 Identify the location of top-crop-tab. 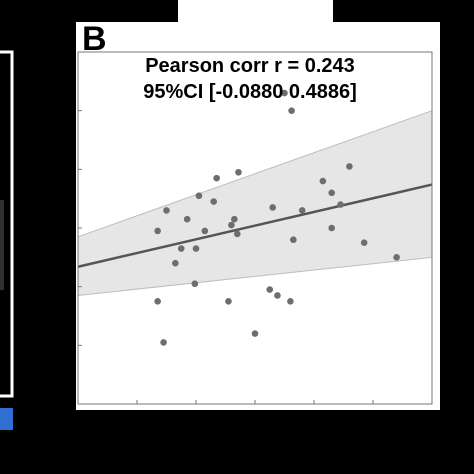
(255, 11).